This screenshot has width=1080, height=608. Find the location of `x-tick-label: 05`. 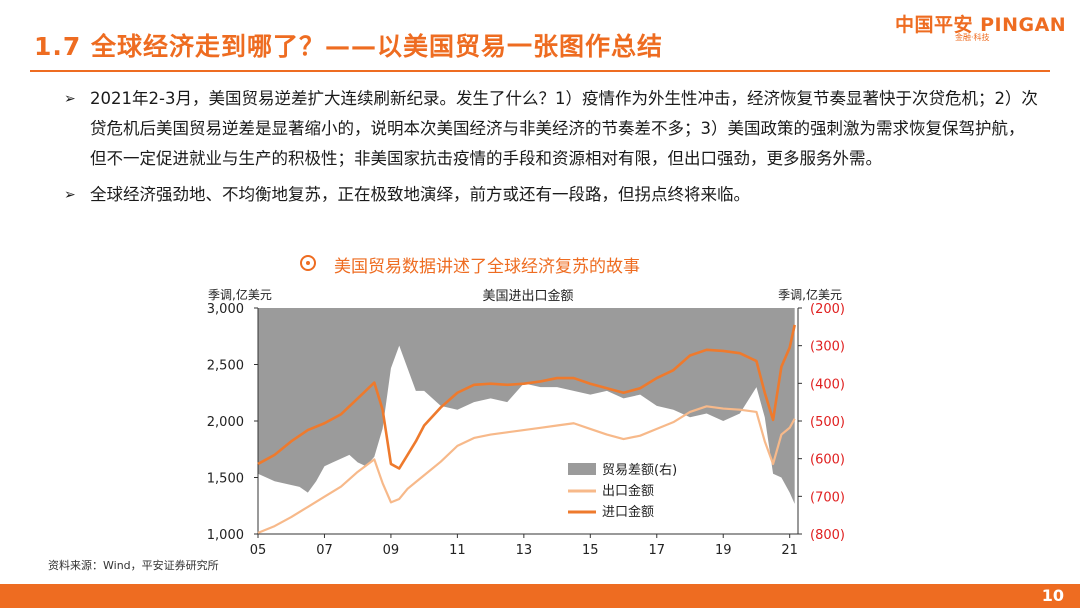

x-tick-label: 05 is located at coordinates (258, 550).